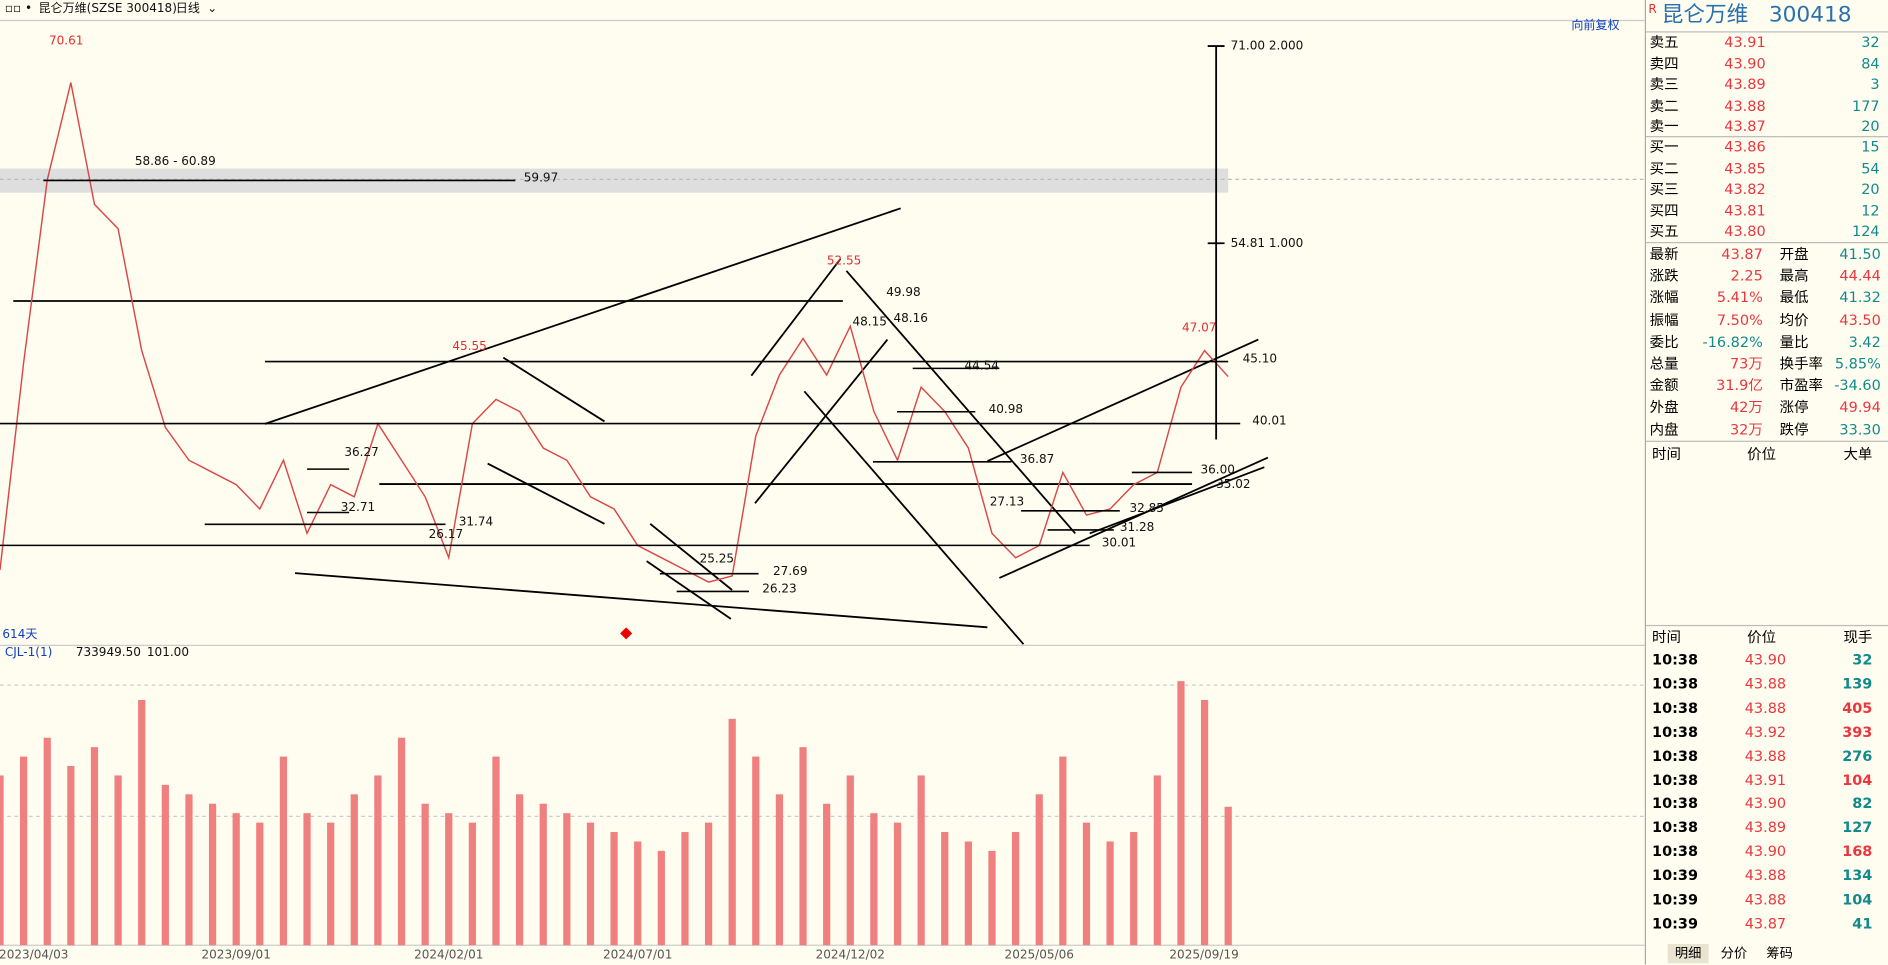  I want to click on tab: 分价, so click(1734, 953).